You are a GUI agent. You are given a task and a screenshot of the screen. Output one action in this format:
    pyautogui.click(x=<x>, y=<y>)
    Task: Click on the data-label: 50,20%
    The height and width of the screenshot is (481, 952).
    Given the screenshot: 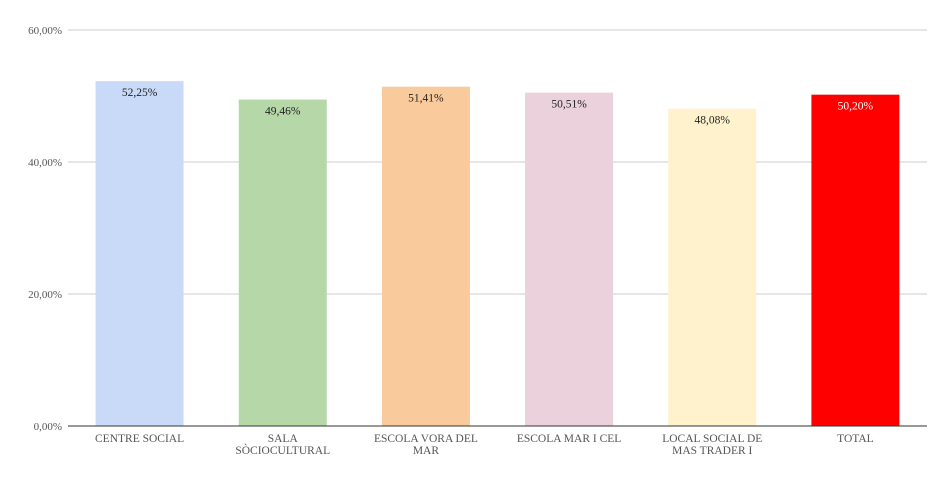 What is the action you would take?
    pyautogui.click(x=856, y=107)
    